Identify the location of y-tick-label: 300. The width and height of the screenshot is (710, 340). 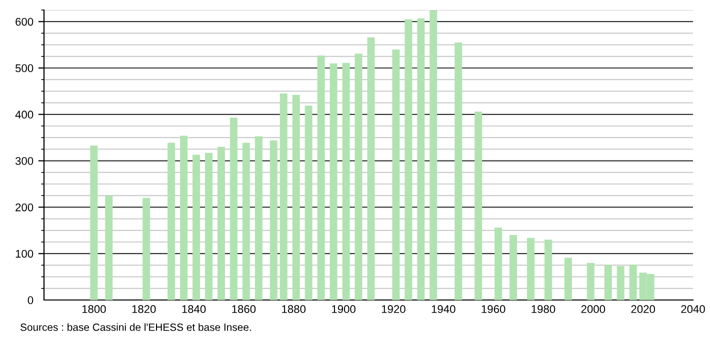
(24, 161).